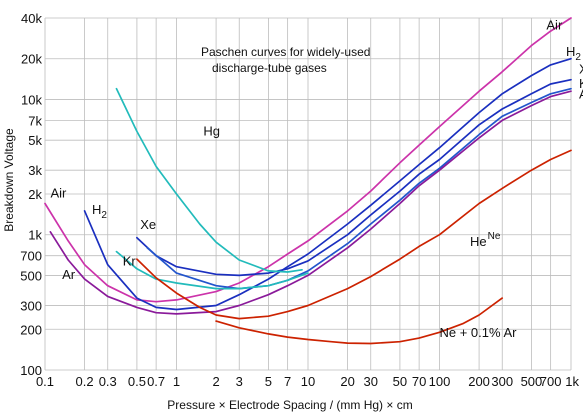 This screenshot has height=413, width=583. I want to click on y-tick-label: 20k, so click(31, 59).